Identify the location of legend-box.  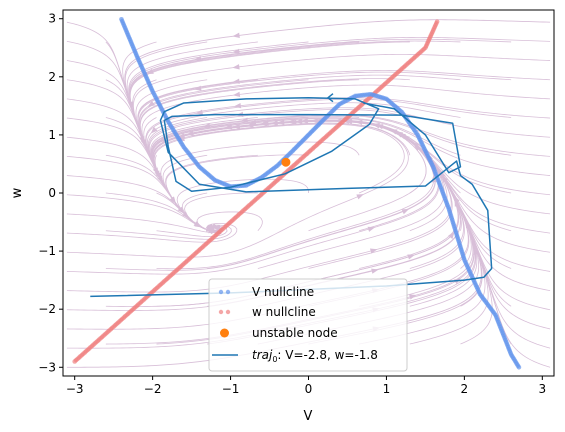
(308, 325).